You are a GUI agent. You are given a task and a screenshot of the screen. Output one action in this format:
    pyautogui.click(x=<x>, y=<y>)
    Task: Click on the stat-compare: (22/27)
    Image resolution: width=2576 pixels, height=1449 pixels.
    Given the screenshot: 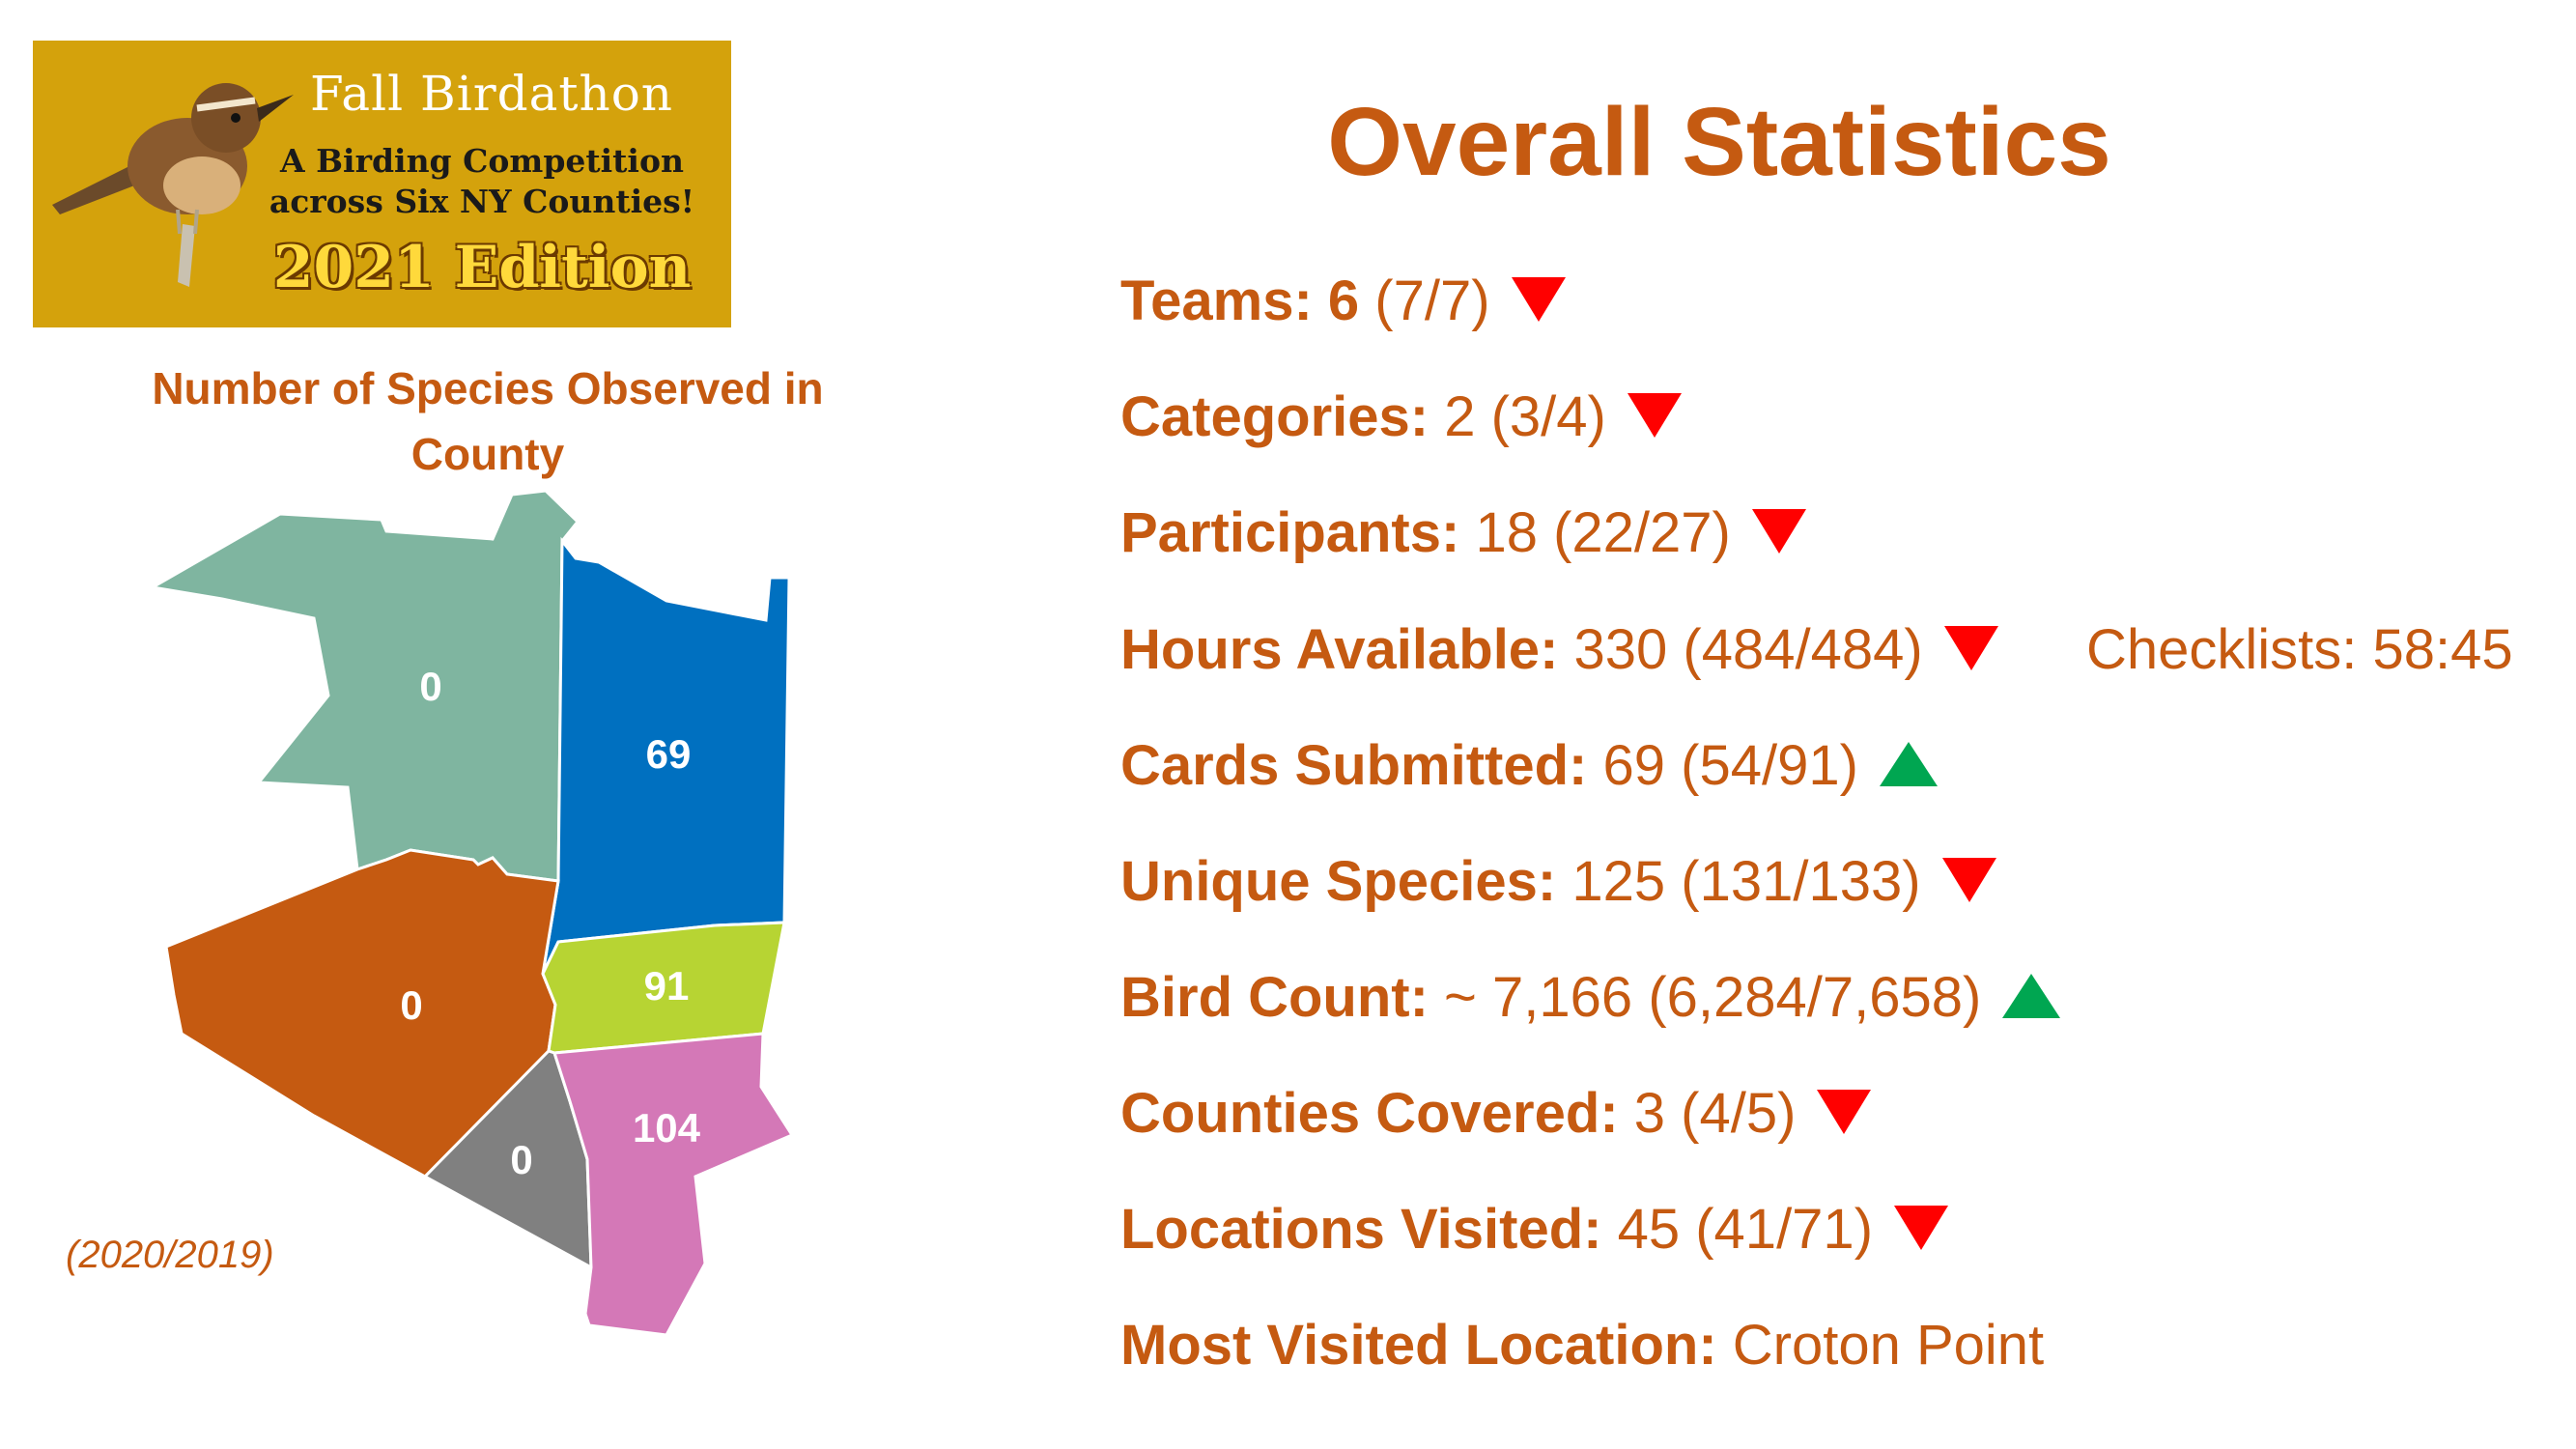 What is the action you would take?
    pyautogui.click(x=1642, y=532)
    